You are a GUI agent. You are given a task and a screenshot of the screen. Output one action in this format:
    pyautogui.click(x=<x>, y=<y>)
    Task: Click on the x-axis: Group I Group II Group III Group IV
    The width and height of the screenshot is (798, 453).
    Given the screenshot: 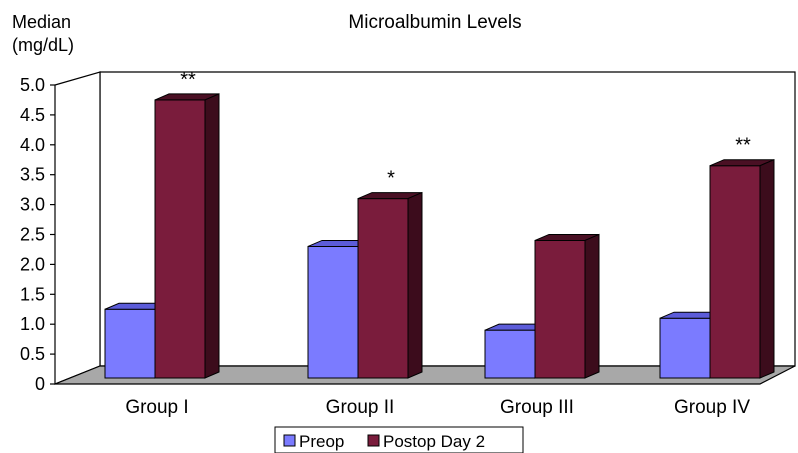 What is the action you would take?
    pyautogui.click(x=437, y=407)
    